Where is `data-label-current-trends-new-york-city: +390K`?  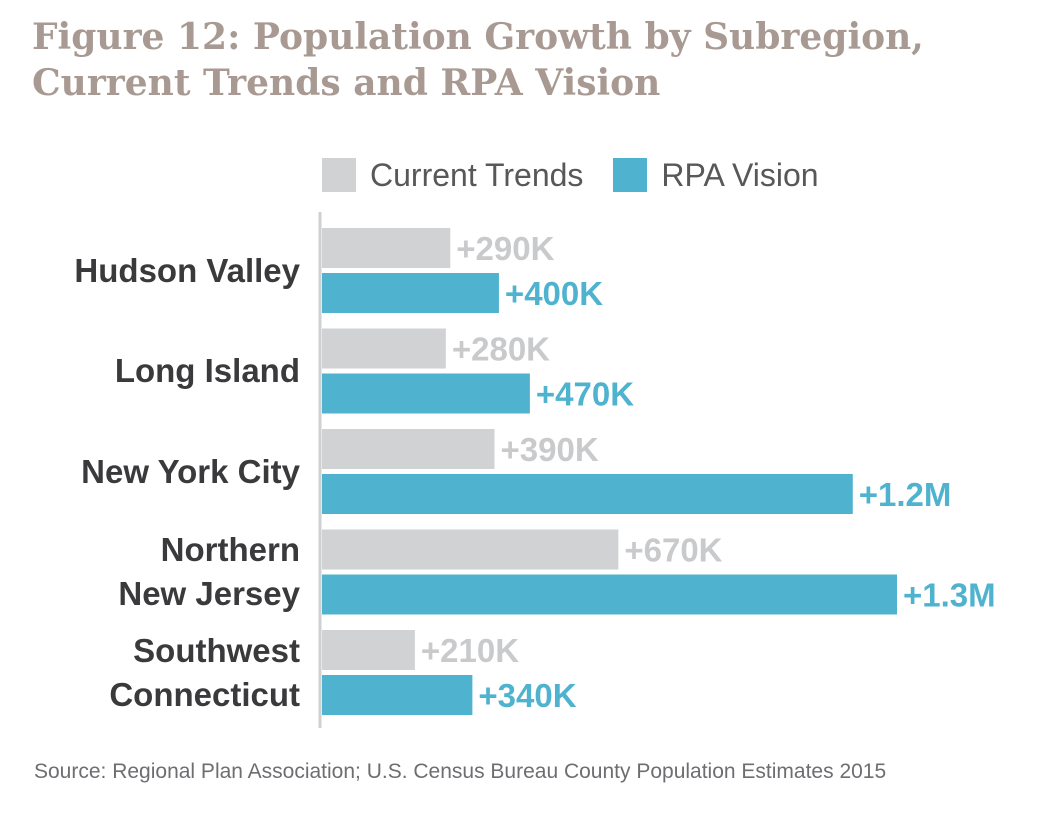
data-label-current-trends-new-york-city: +390K is located at coordinates (550, 449).